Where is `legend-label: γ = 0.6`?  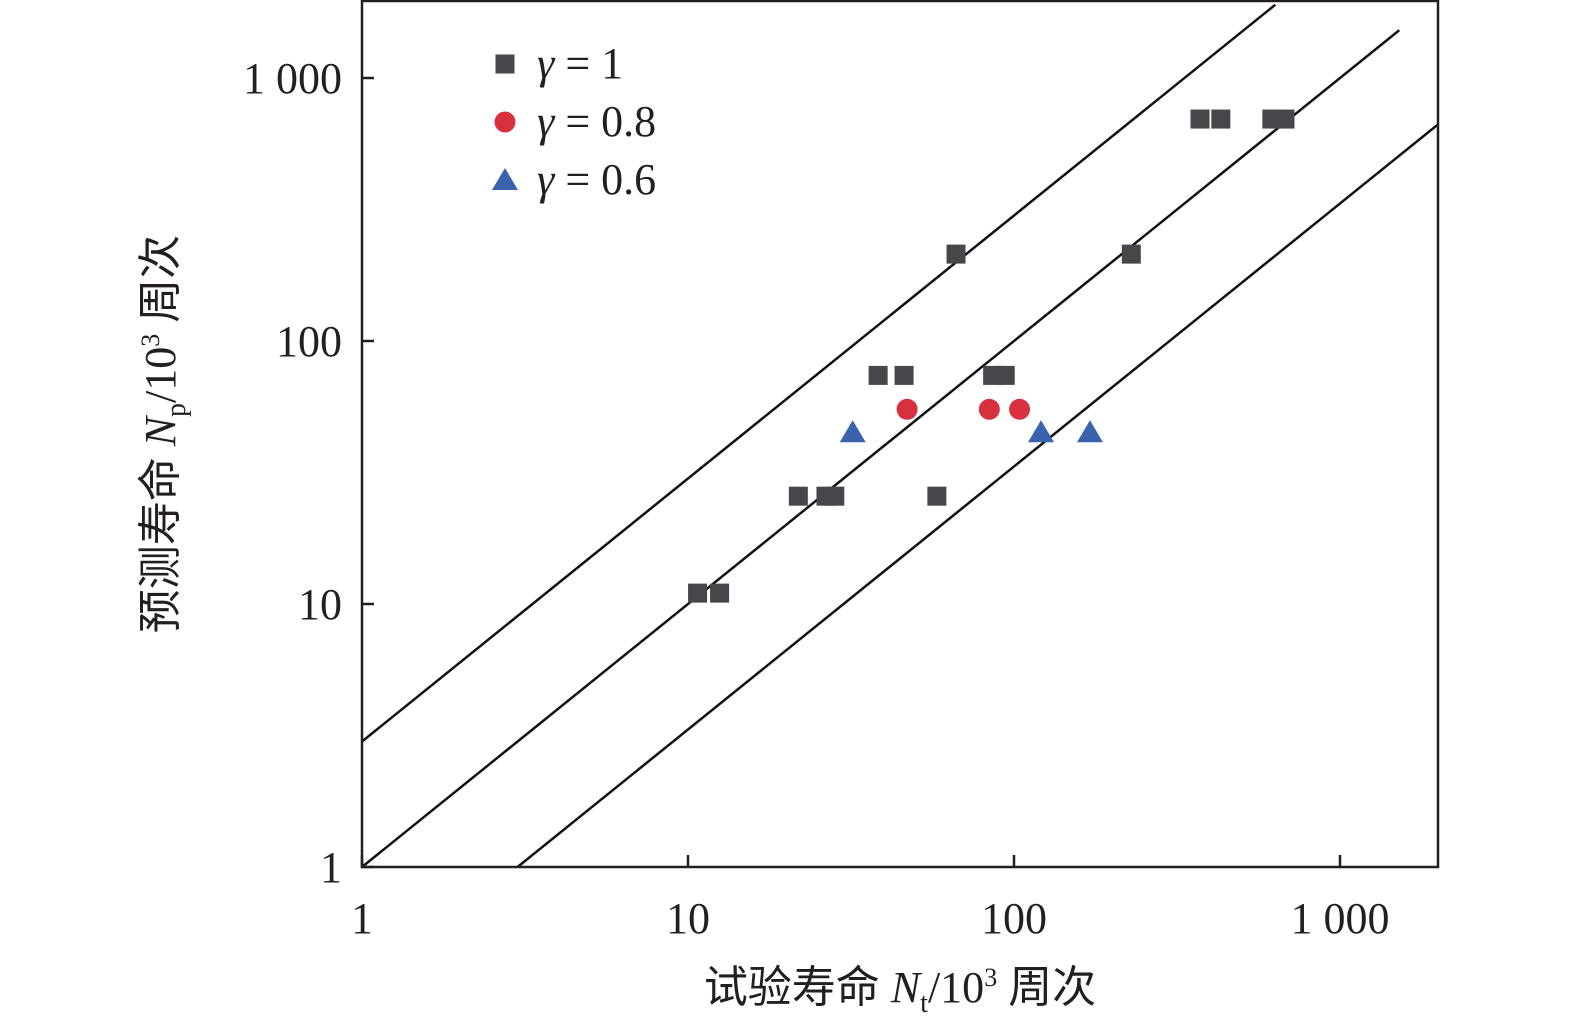
legend-label: γ = 0.6 is located at coordinates (596, 179).